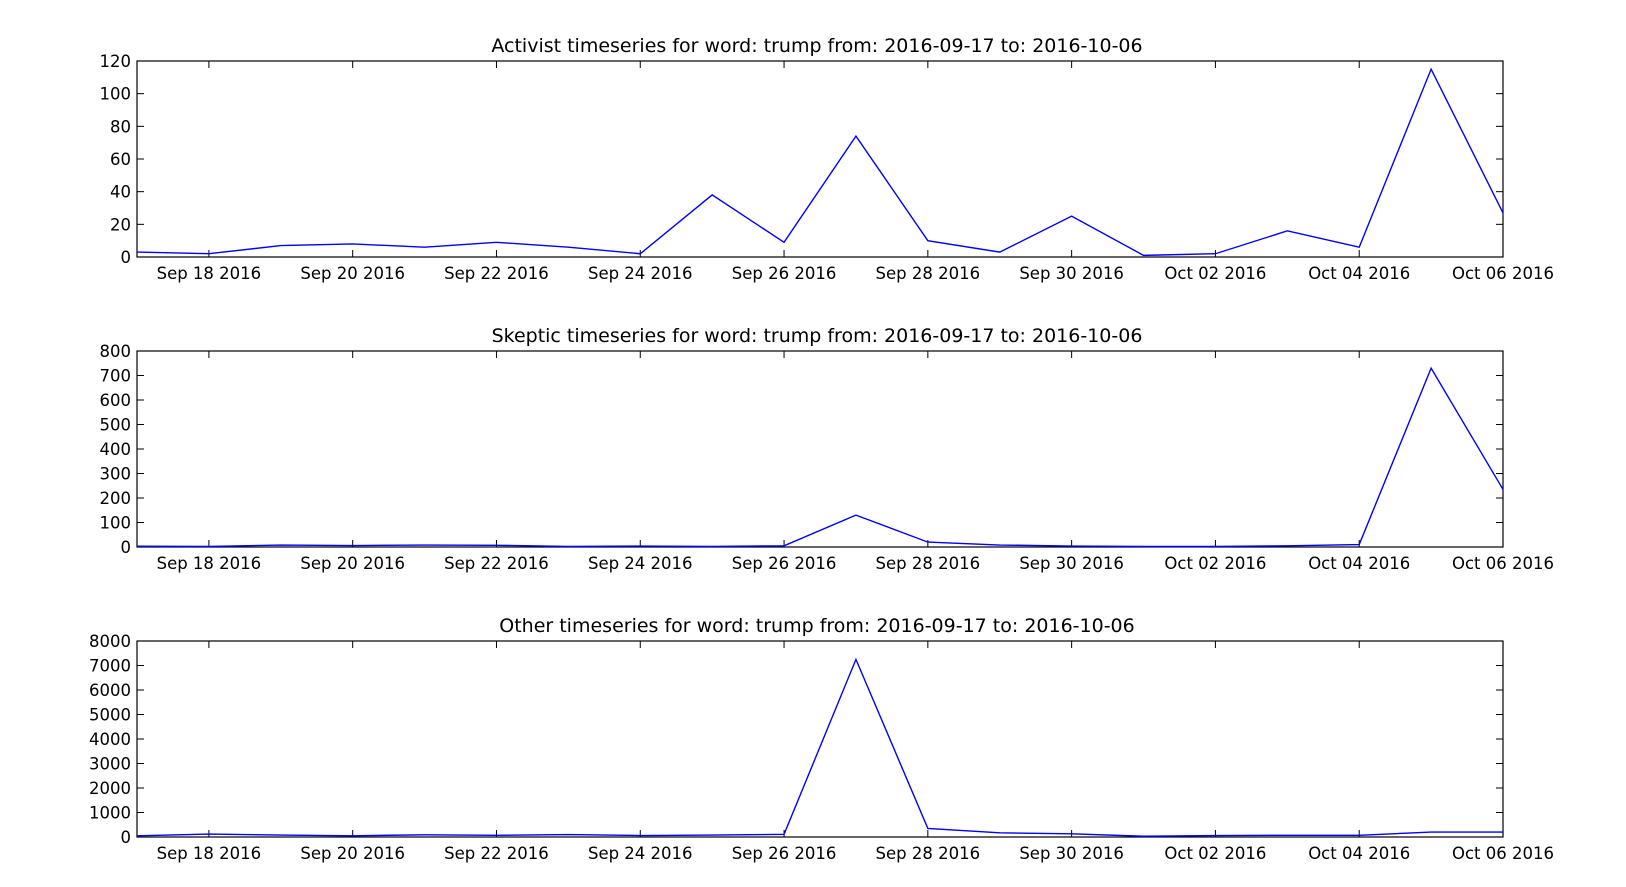 The width and height of the screenshot is (1626, 887). I want to click on activist-y-tick-label: 60, so click(120, 159).